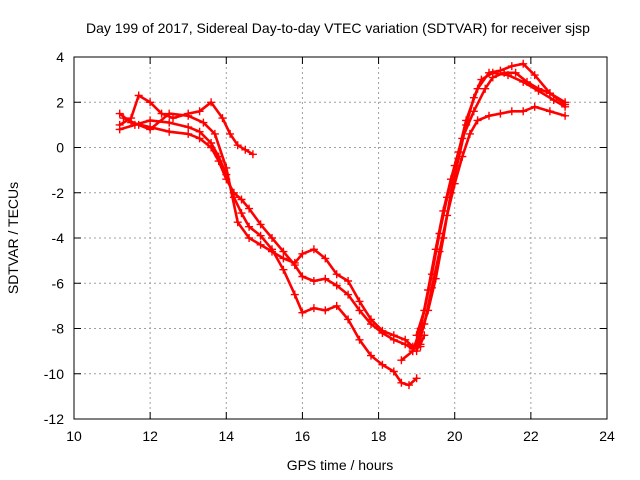 The image size is (640, 480). I want to click on x-tick-label: 16, so click(303, 436).